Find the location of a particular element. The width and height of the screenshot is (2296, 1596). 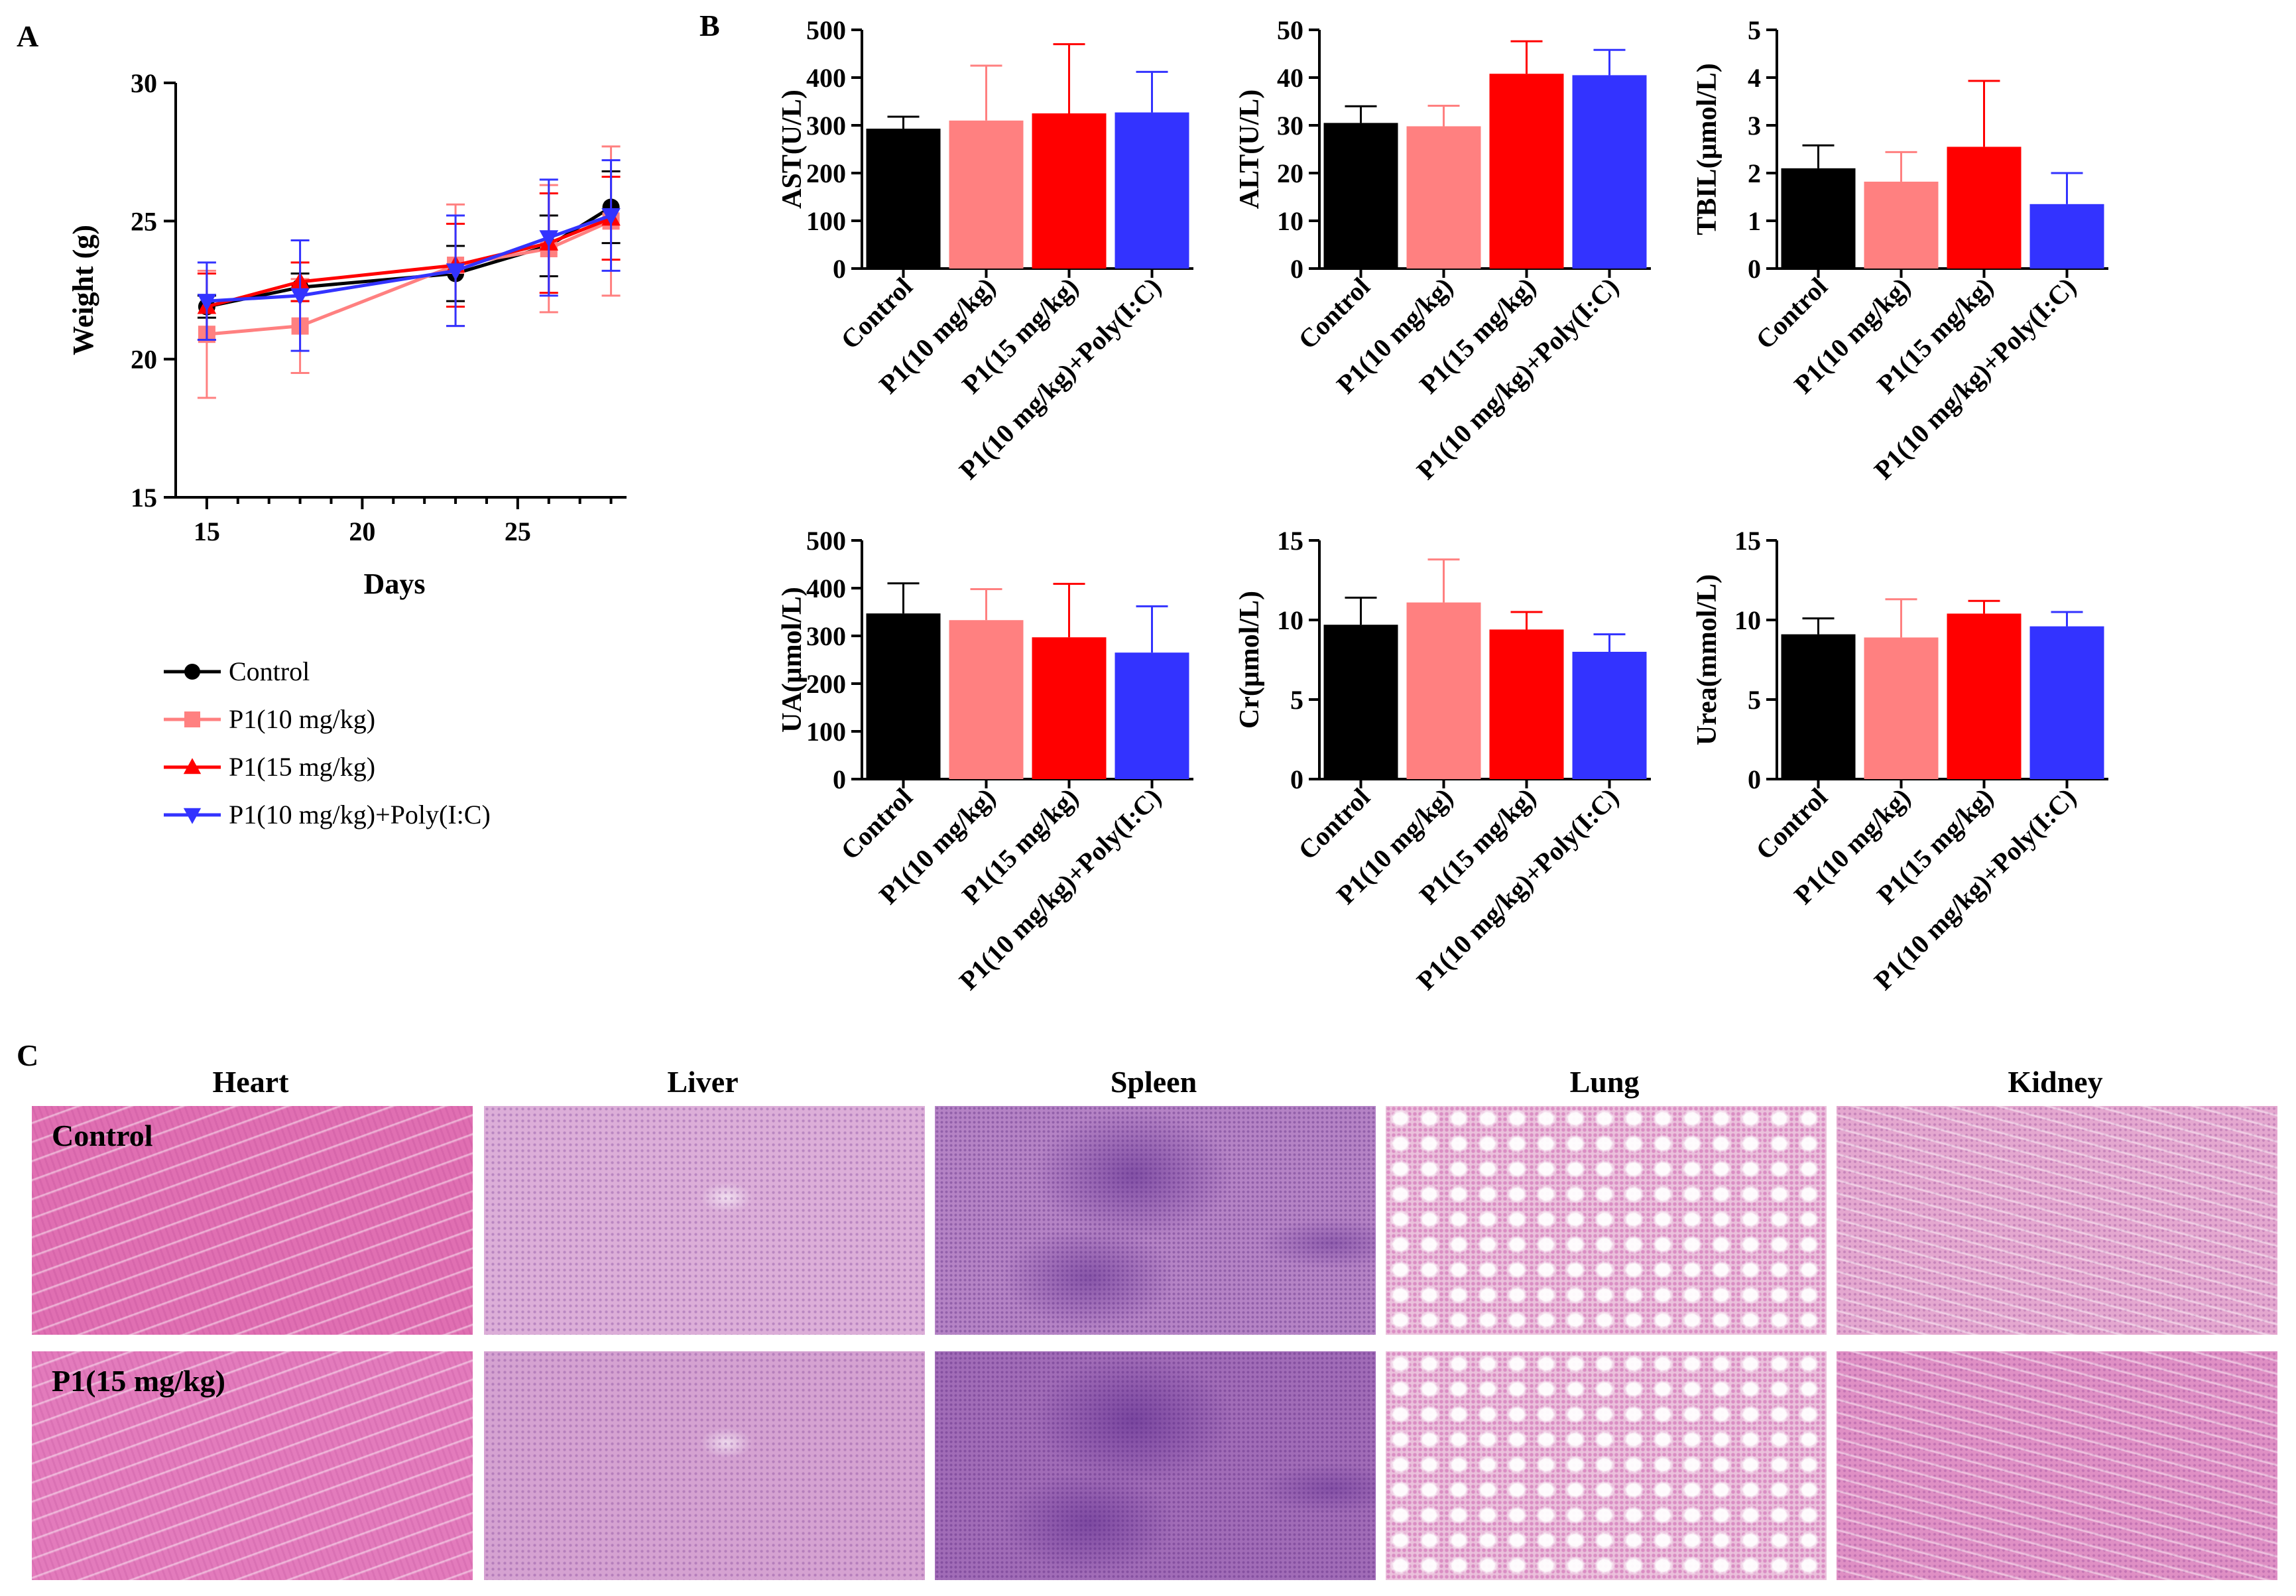

y-tick-label: 30 is located at coordinates (144, 83).